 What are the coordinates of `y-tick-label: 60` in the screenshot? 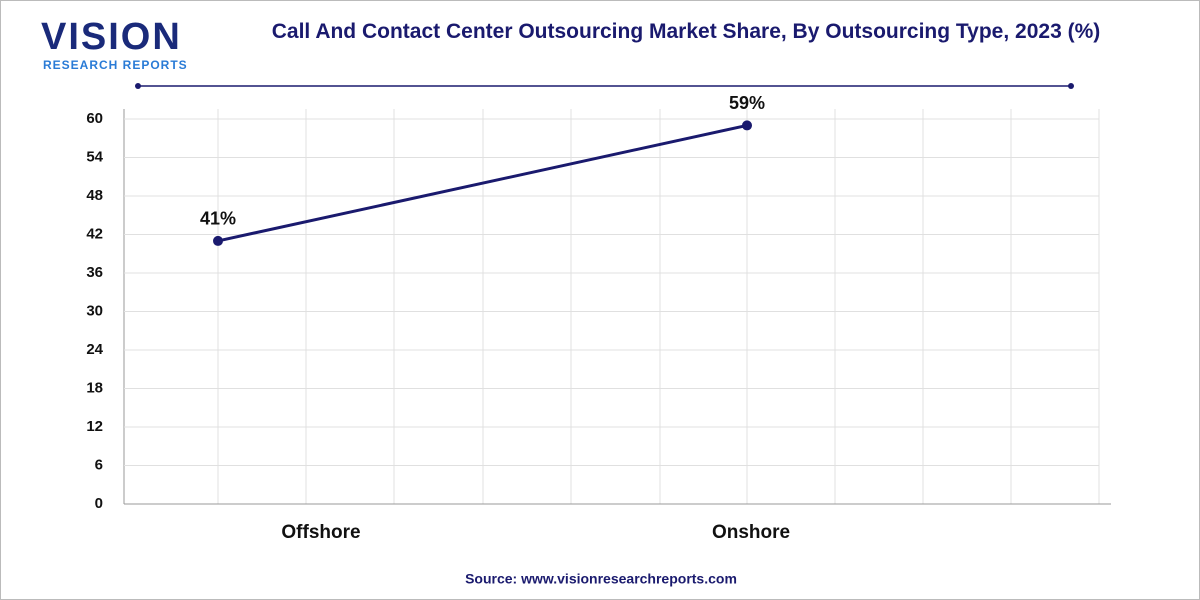 It's located at (94, 118).